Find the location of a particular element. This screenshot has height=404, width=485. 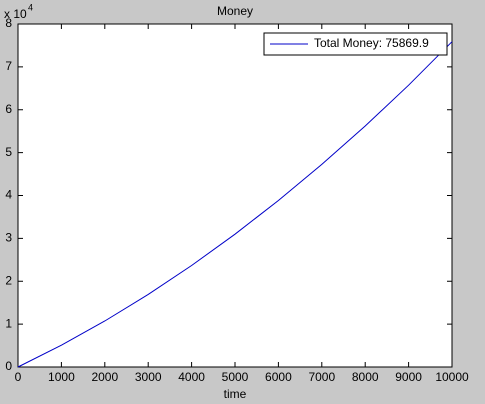

y-tick-label: 7 is located at coordinates (8, 66).